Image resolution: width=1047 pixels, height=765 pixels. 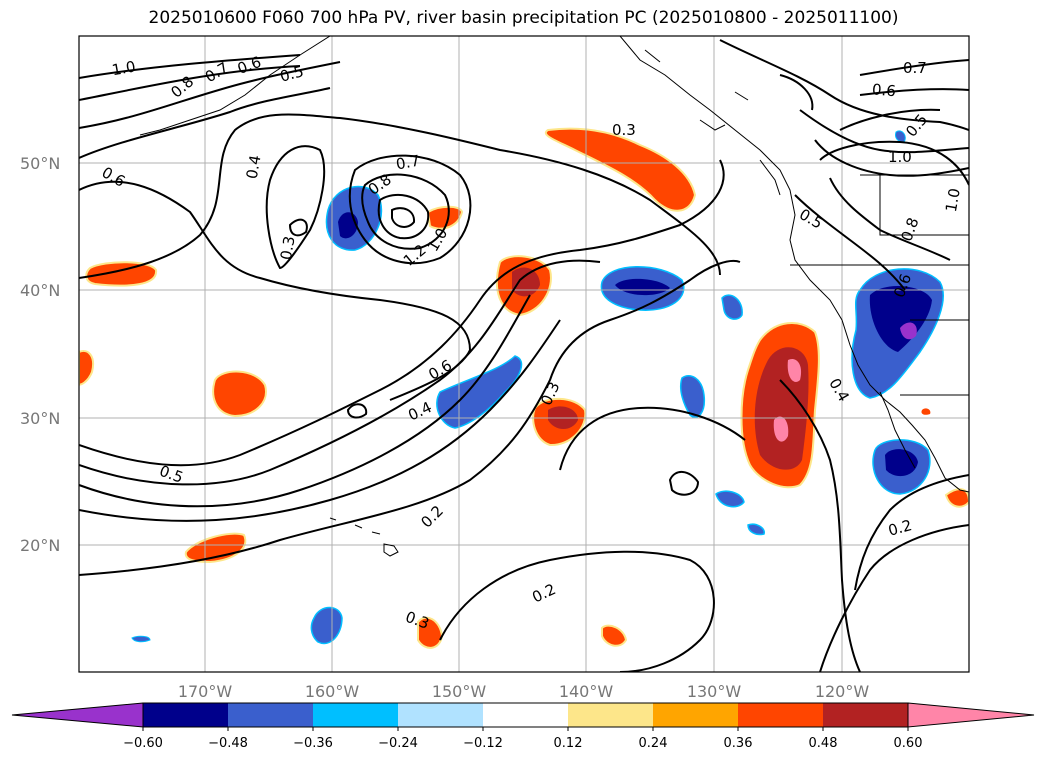 I want to click on lat-label: 50°N, so click(x=40, y=163).